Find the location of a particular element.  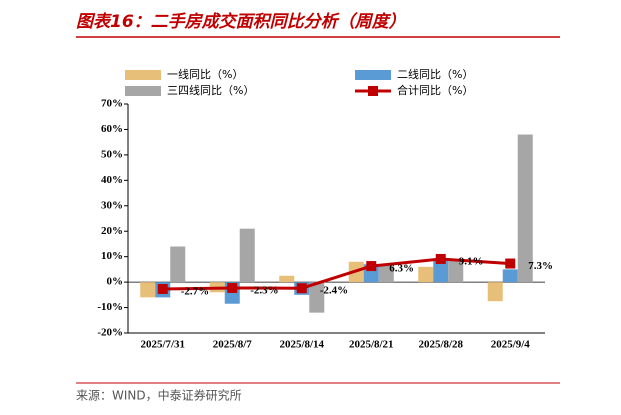

x-tick-label: 2025/8/21 is located at coordinates (371, 345).